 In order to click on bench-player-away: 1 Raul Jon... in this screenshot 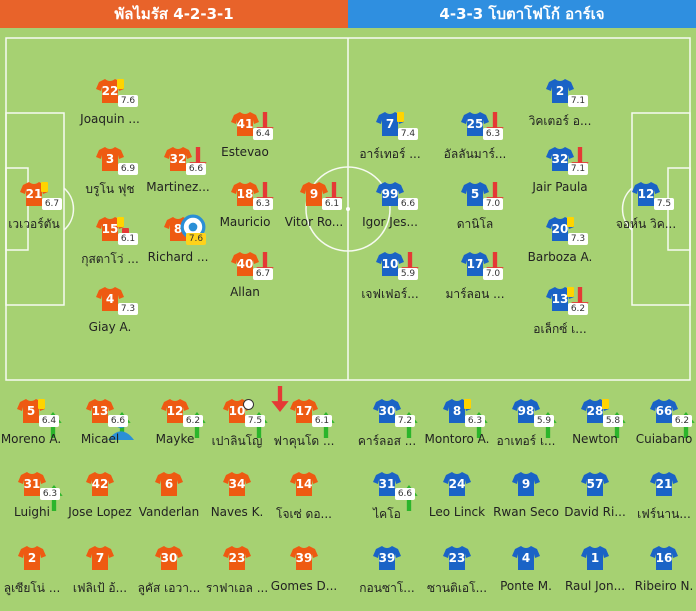, I will do `click(595, 575)`.